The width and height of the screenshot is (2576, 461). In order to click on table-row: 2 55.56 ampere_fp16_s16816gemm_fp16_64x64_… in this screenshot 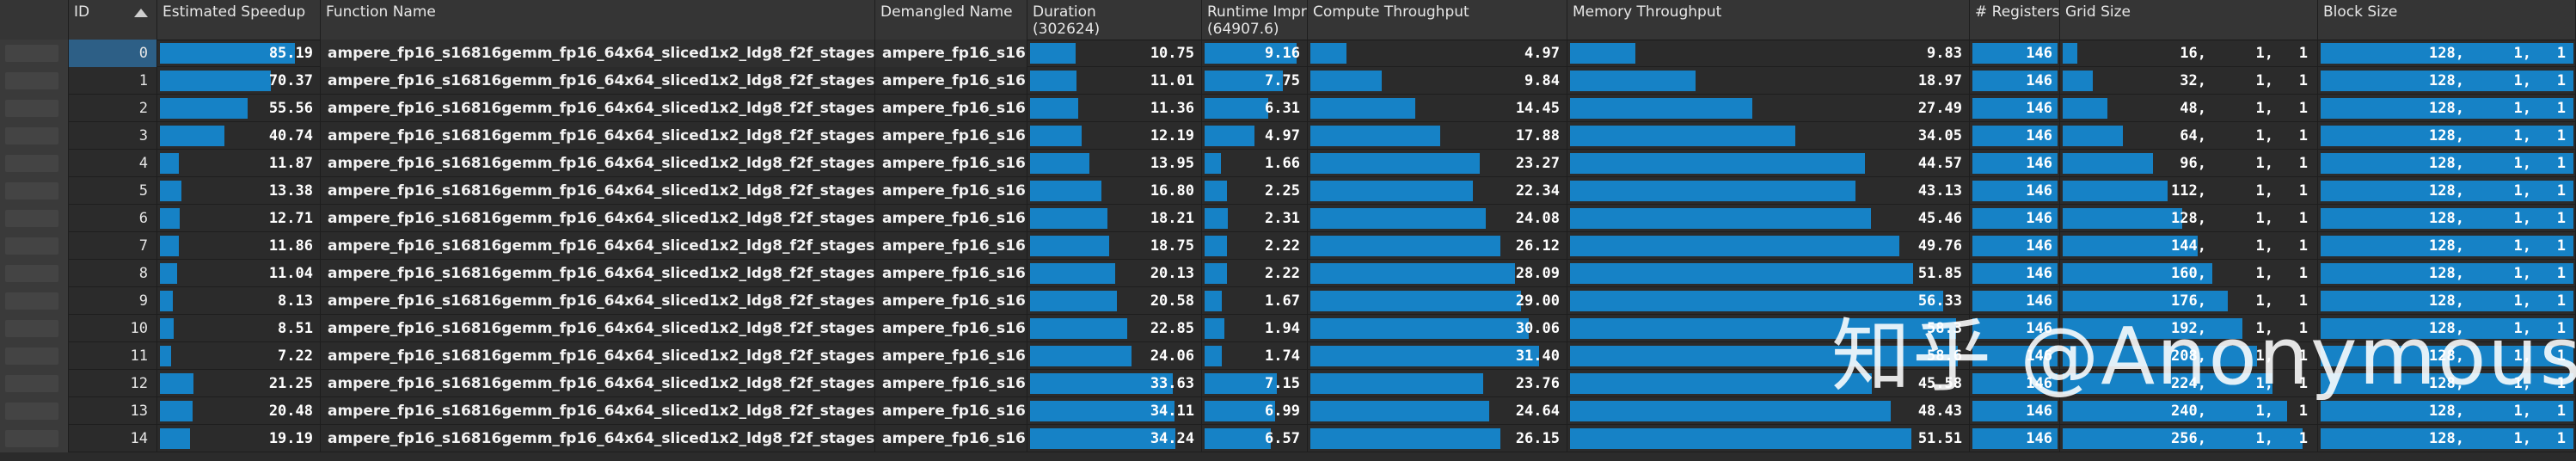, I will do `click(1288, 108)`.